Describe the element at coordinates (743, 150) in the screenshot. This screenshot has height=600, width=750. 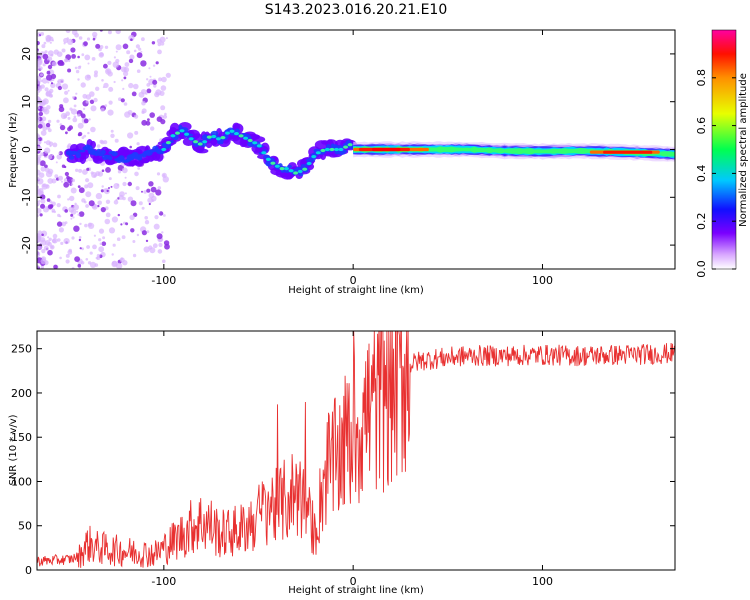
I see `colorbar-label: Normalized spectral amplitude` at that location.